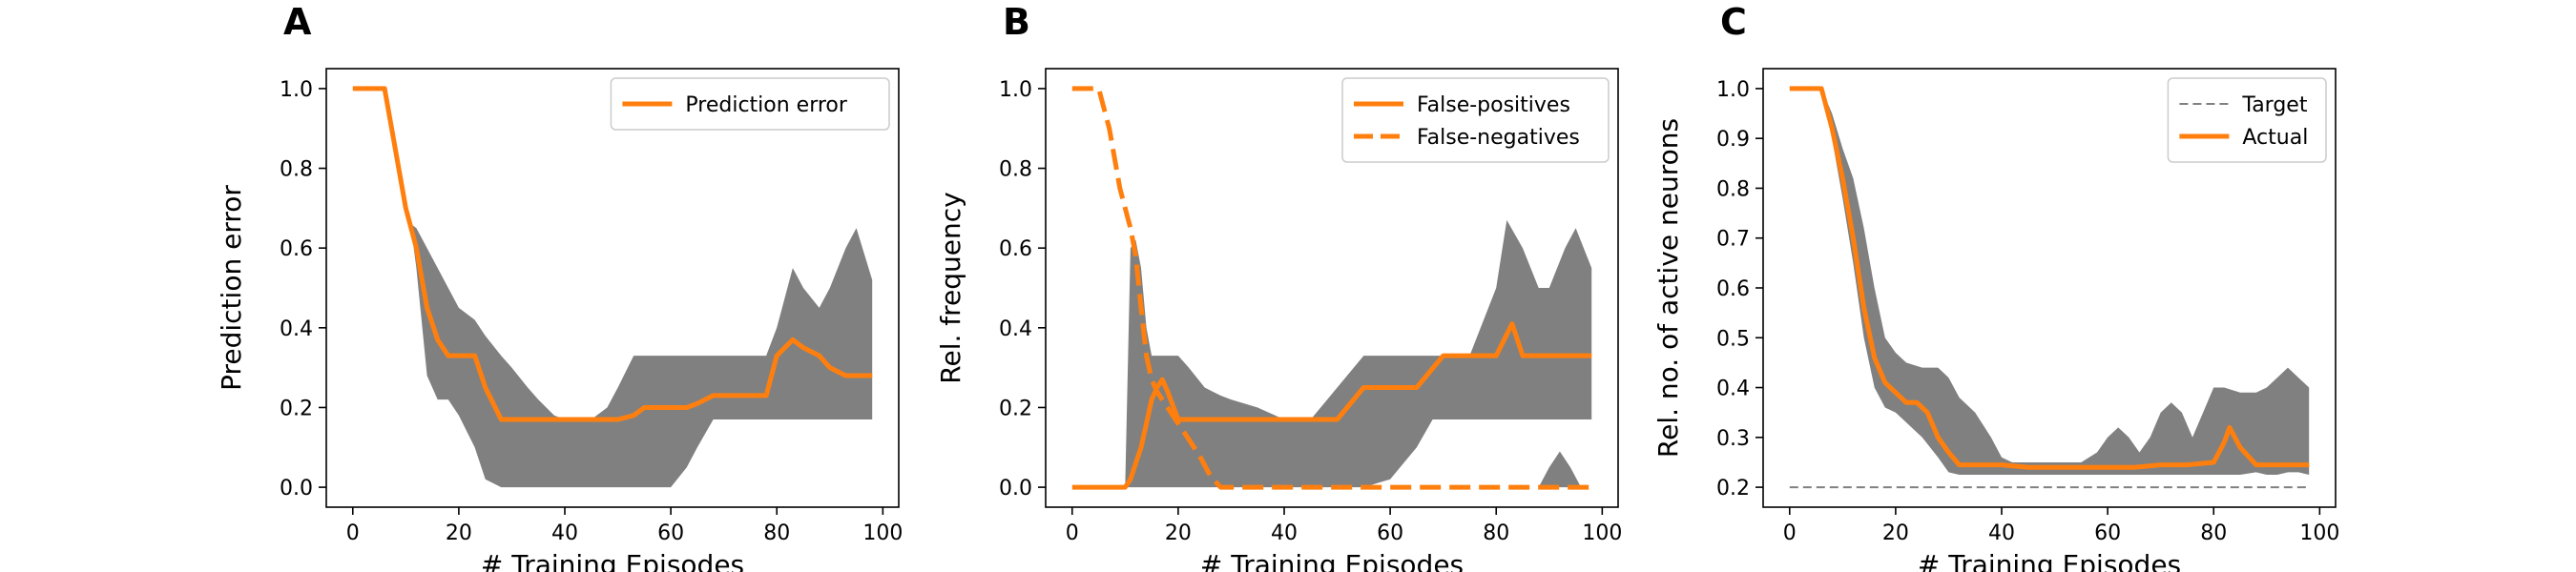 This screenshot has width=2576, height=572. I want to click on y-axis-label: Prediction error, so click(231, 288).